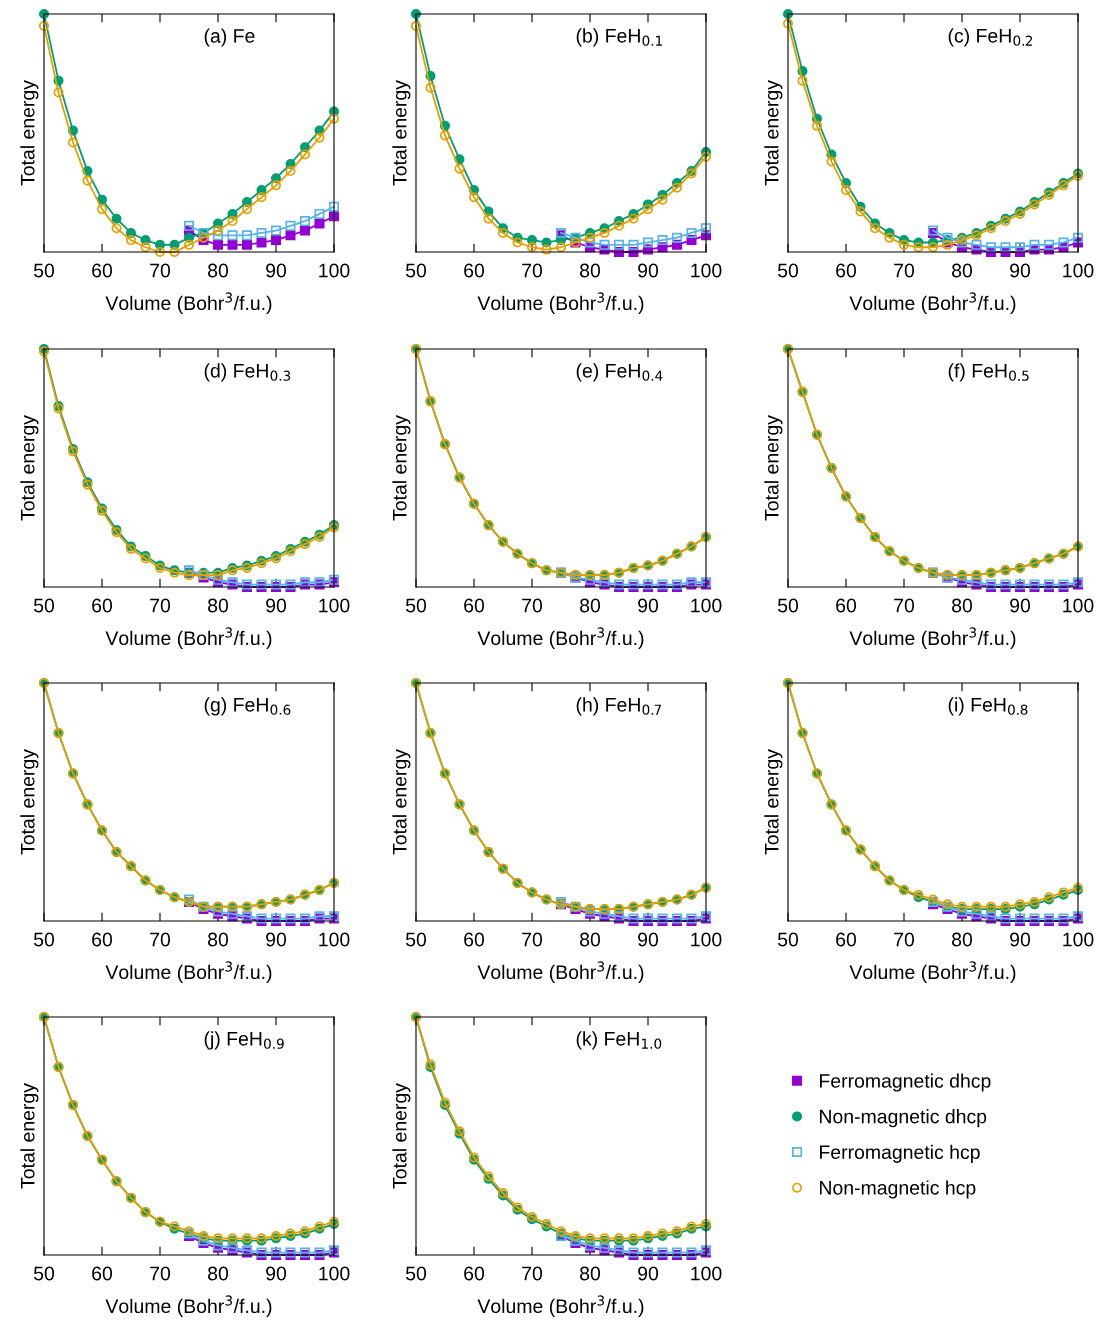 The height and width of the screenshot is (1324, 1110). What do you see at coordinates (619, 1040) in the screenshot?
I see `text: (k) FeH$_{1.0}$` at bounding box center [619, 1040].